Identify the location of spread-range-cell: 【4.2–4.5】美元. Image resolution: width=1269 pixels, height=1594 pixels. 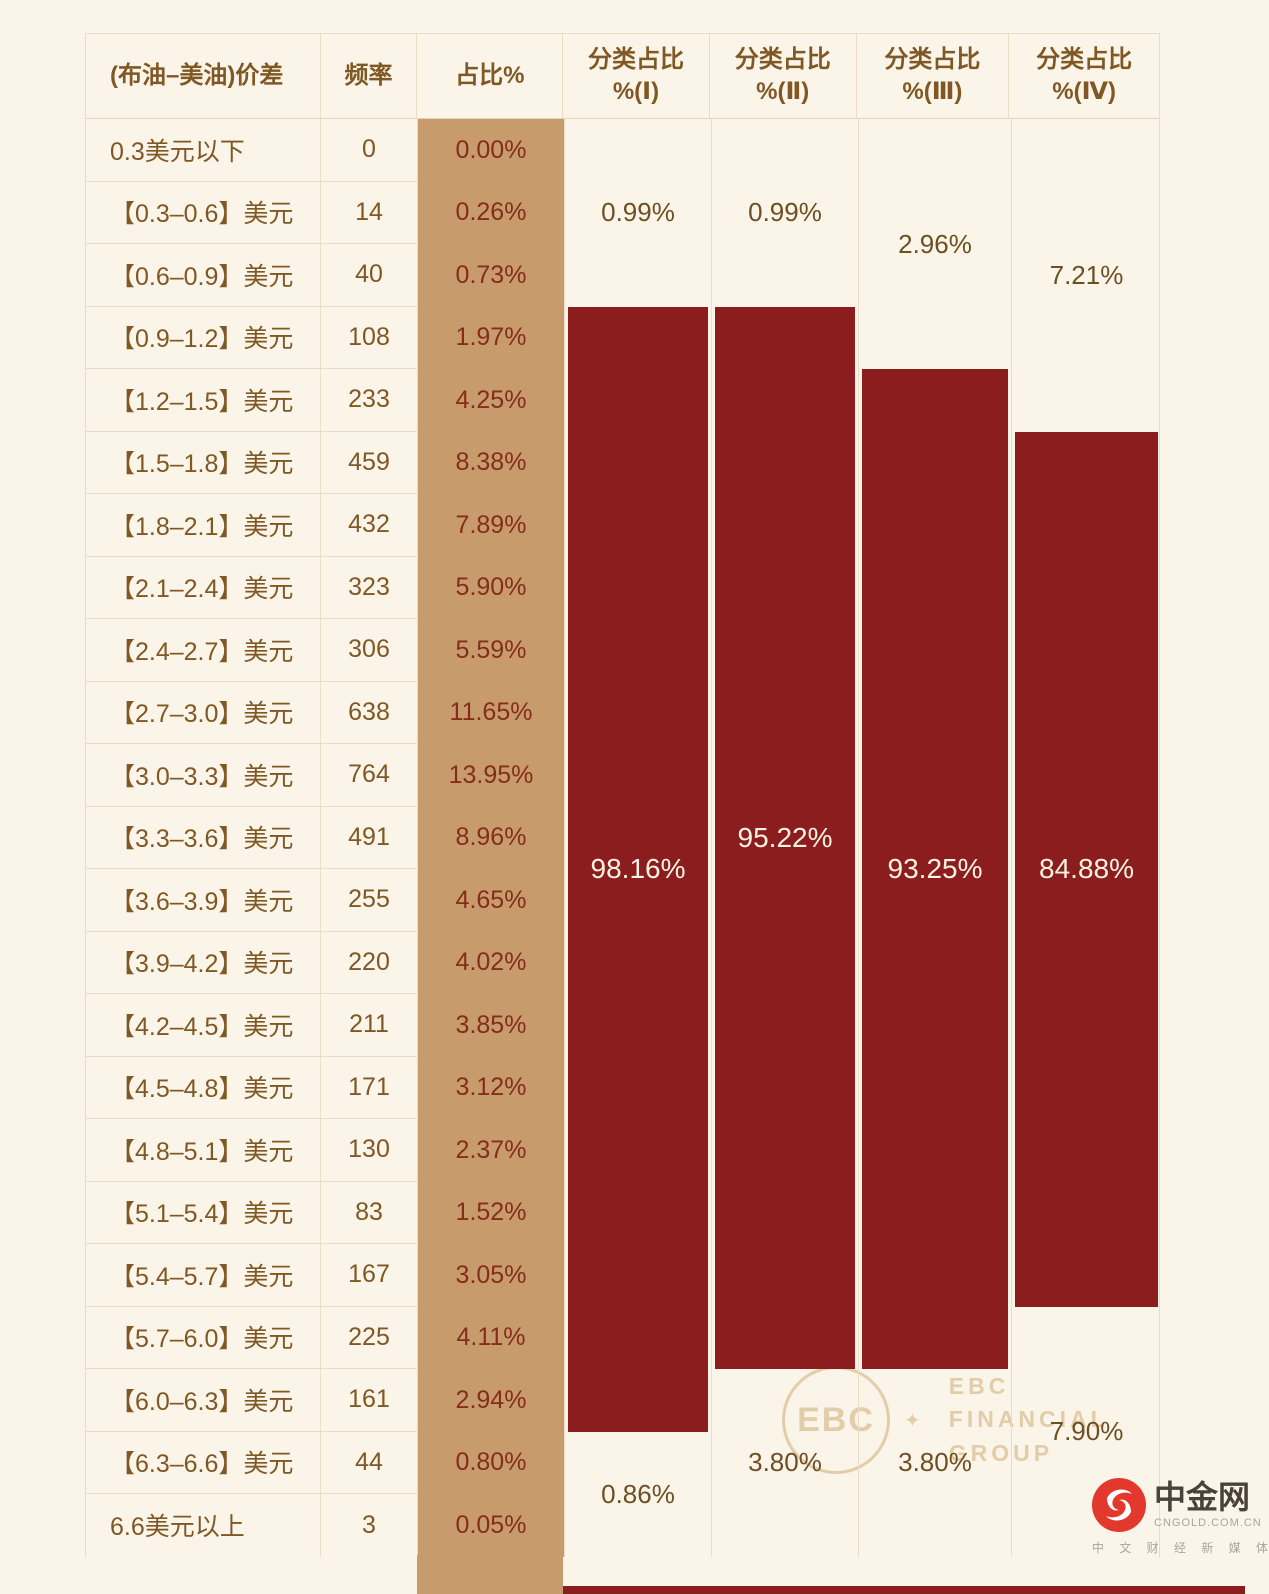
(203, 1025).